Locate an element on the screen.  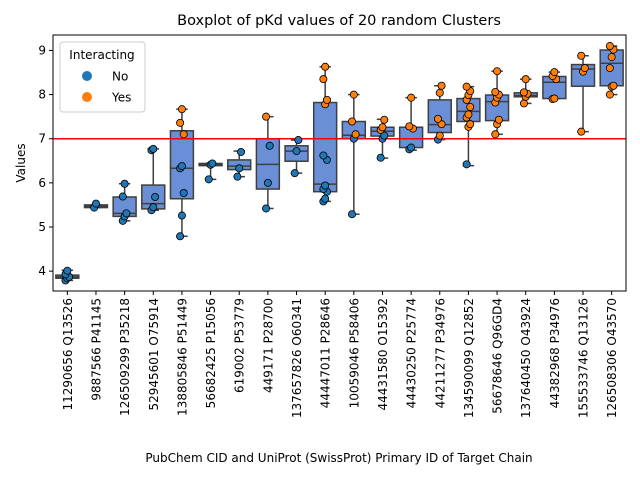
box is located at coordinates (325, 147).